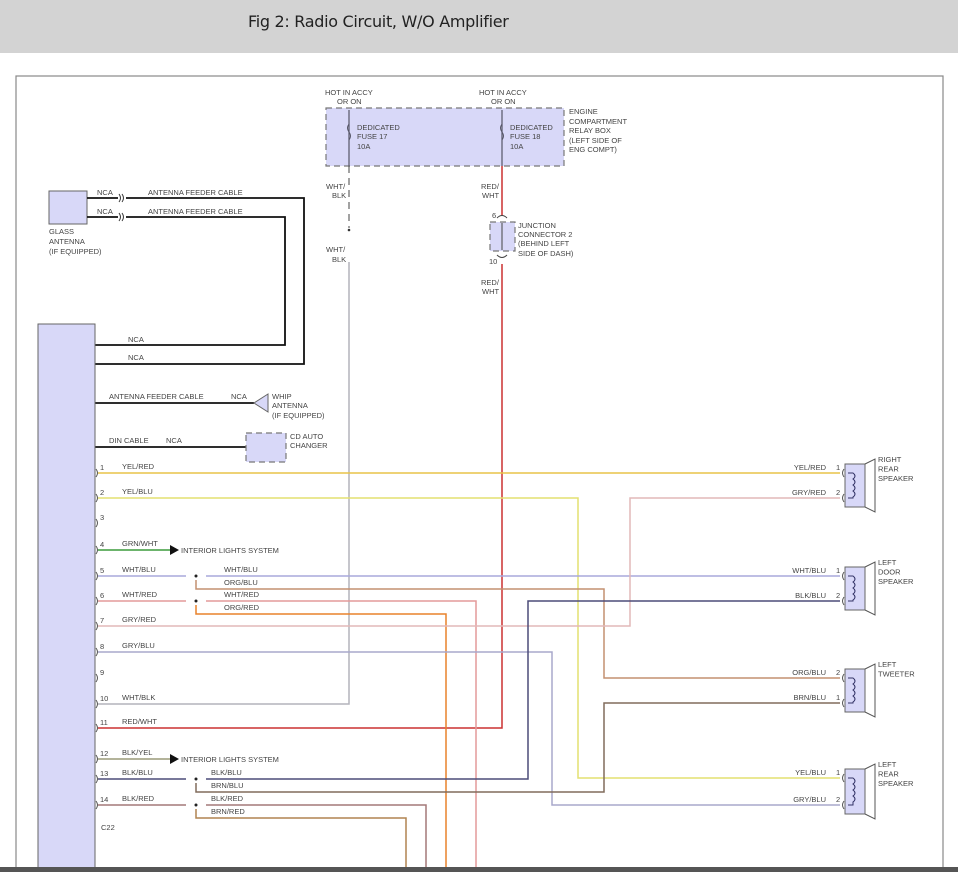 Image resolution: width=958 pixels, height=872 pixels. Describe the element at coordinates (108, 827) in the screenshot. I see `connector-c22-label: C22` at that location.